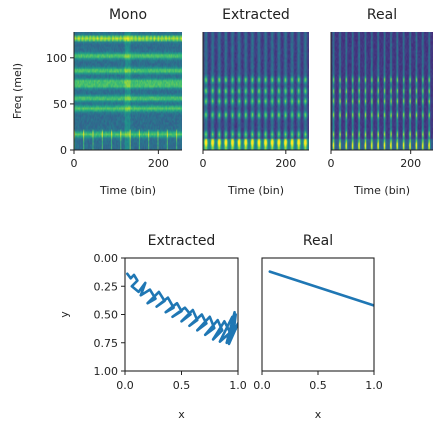 This screenshot has width=433, height=422. I want to click on y-tick-label: 0, so click(63, 150).